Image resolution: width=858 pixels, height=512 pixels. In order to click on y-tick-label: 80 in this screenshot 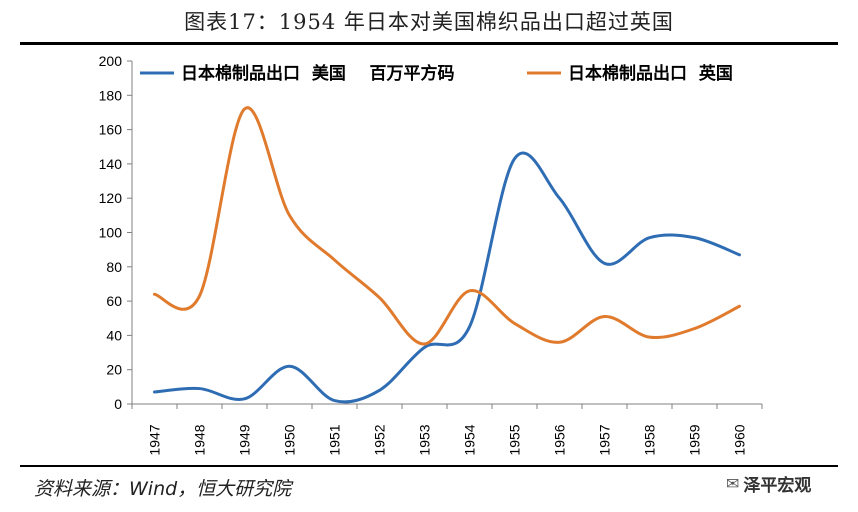, I will do `click(114, 267)`.